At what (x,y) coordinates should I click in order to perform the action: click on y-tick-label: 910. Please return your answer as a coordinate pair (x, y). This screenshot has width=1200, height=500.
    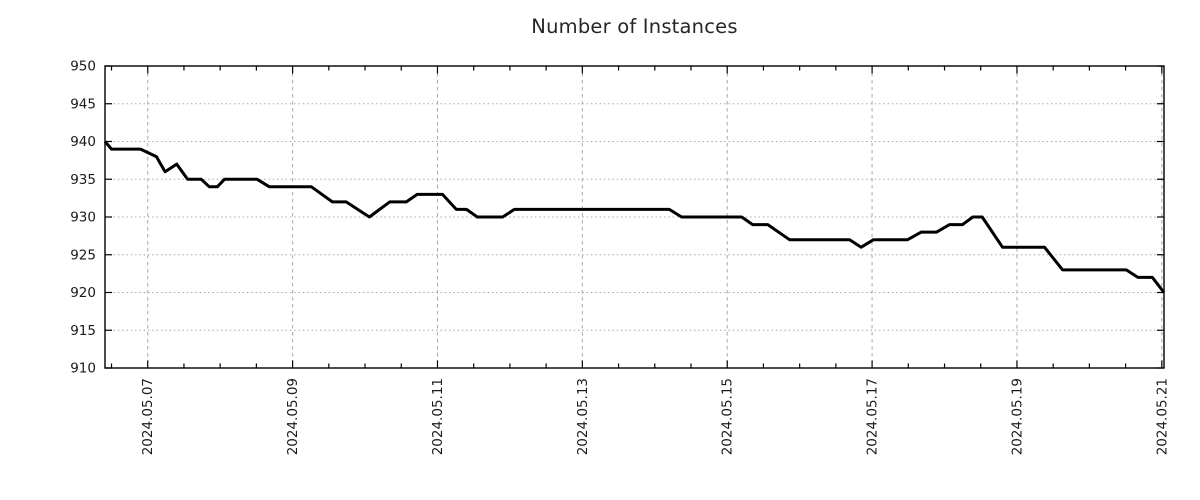
    Looking at the image, I should click on (83, 369).